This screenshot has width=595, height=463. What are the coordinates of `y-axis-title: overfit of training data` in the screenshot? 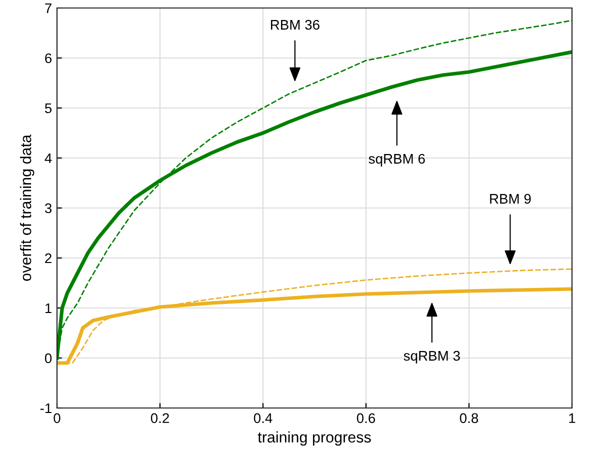 It's located at (27, 207).